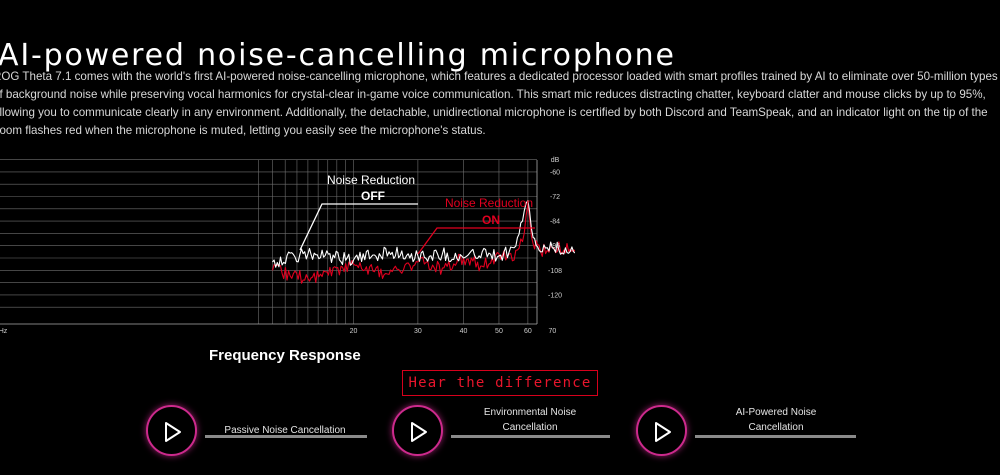 This screenshot has width=1000, height=475. Describe the element at coordinates (464, 331) in the screenshot. I see `x-tick-label: 40` at that location.